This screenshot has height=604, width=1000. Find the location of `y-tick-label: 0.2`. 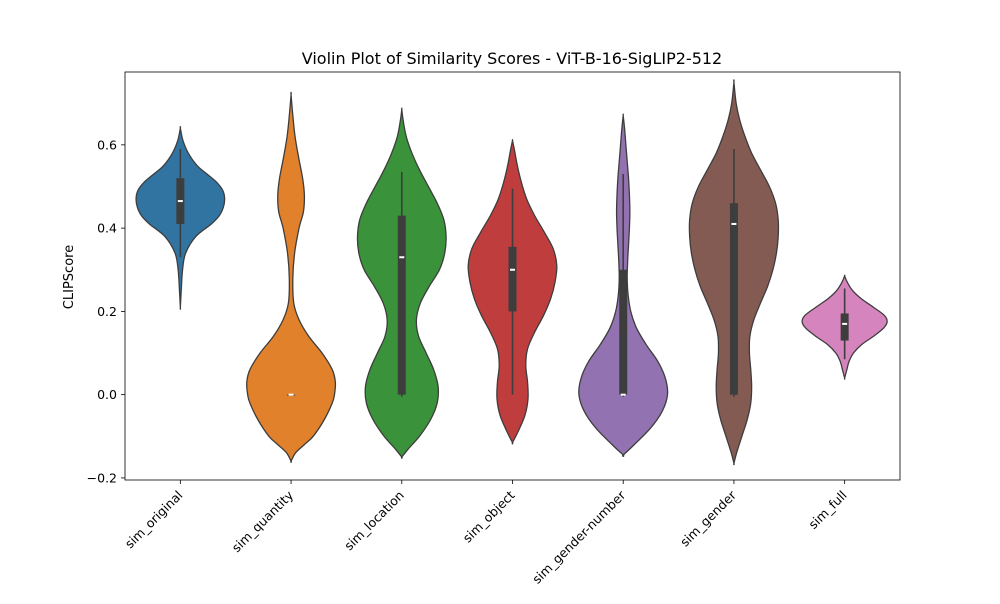

y-tick-label: 0.2 is located at coordinates (107, 311).